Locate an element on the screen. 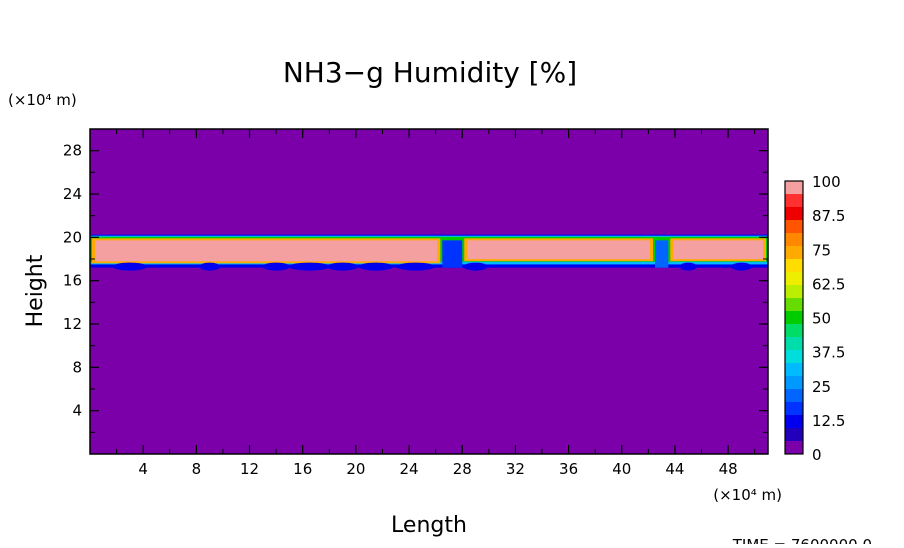 Image resolution: width=904 pixels, height=548 pixels. x-tick-label: 36 is located at coordinates (568, 469).